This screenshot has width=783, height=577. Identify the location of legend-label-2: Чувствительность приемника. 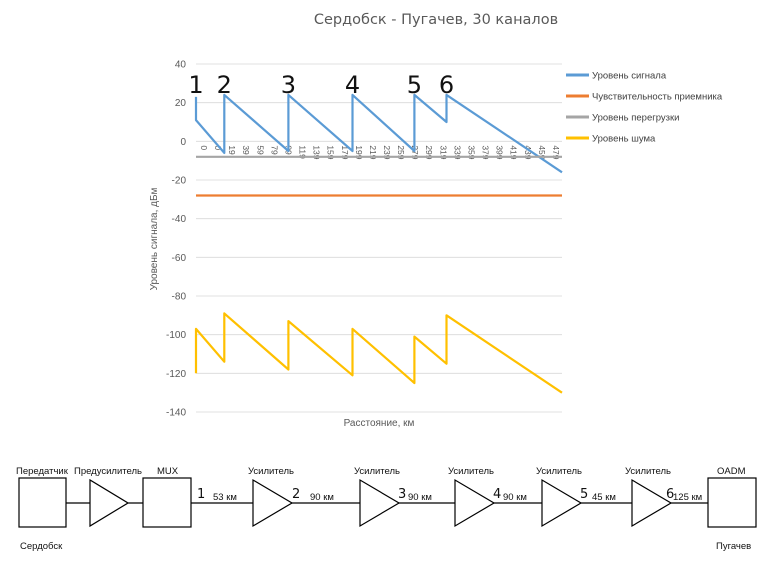
(657, 97).